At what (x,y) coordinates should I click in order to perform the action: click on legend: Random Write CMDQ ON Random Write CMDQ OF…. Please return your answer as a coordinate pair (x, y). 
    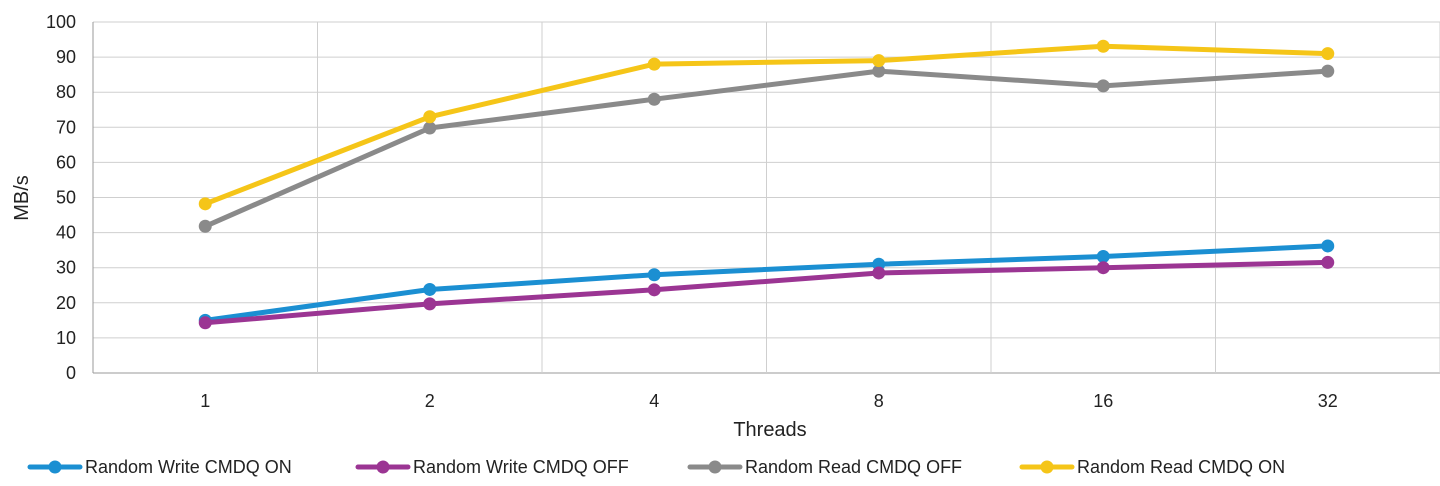
    Looking at the image, I should click on (656, 467).